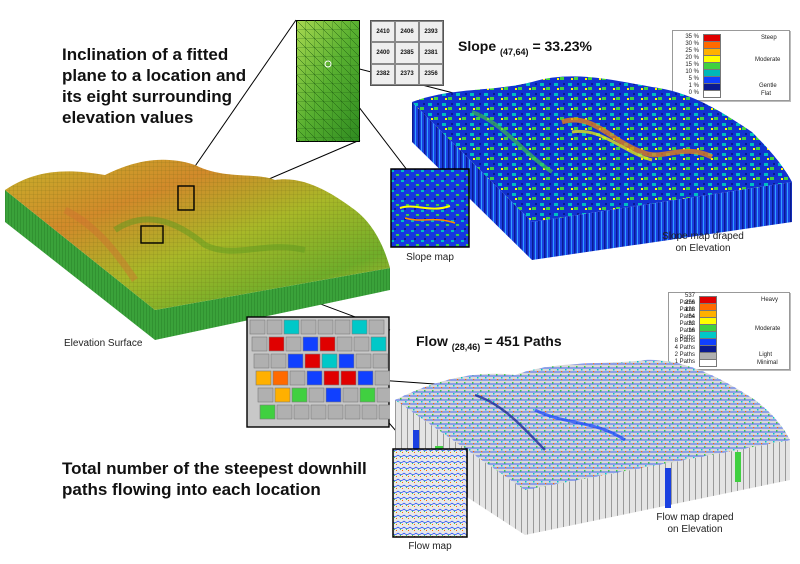 The image size is (800, 564). I want to click on flow-equation: Flow (28,46) = 451 Paths, so click(489, 342).